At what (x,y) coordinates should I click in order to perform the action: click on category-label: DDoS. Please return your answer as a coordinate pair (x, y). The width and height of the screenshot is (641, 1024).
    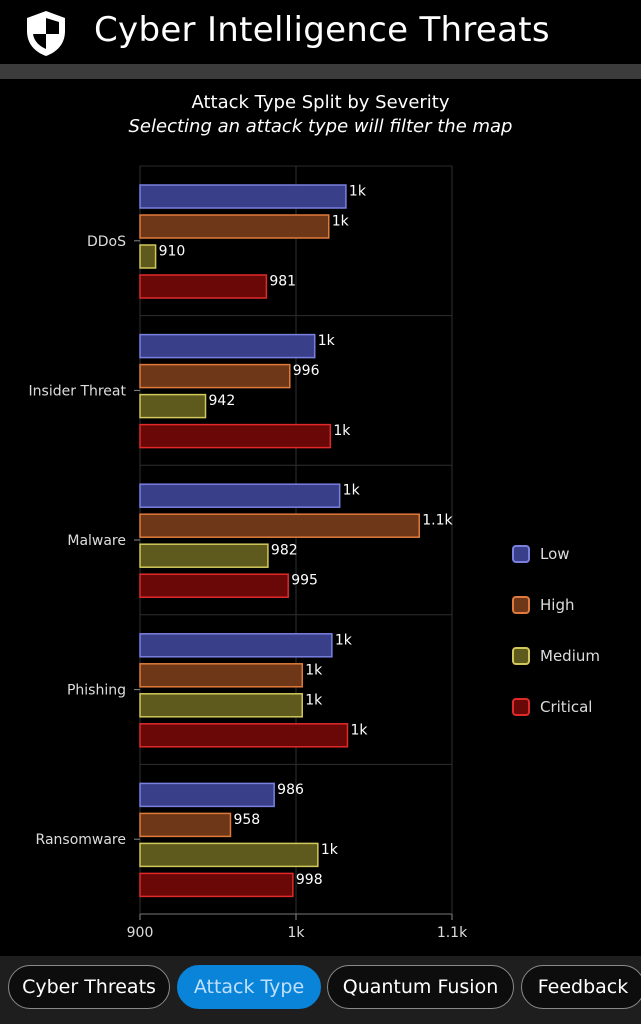
    Looking at the image, I should click on (106, 242).